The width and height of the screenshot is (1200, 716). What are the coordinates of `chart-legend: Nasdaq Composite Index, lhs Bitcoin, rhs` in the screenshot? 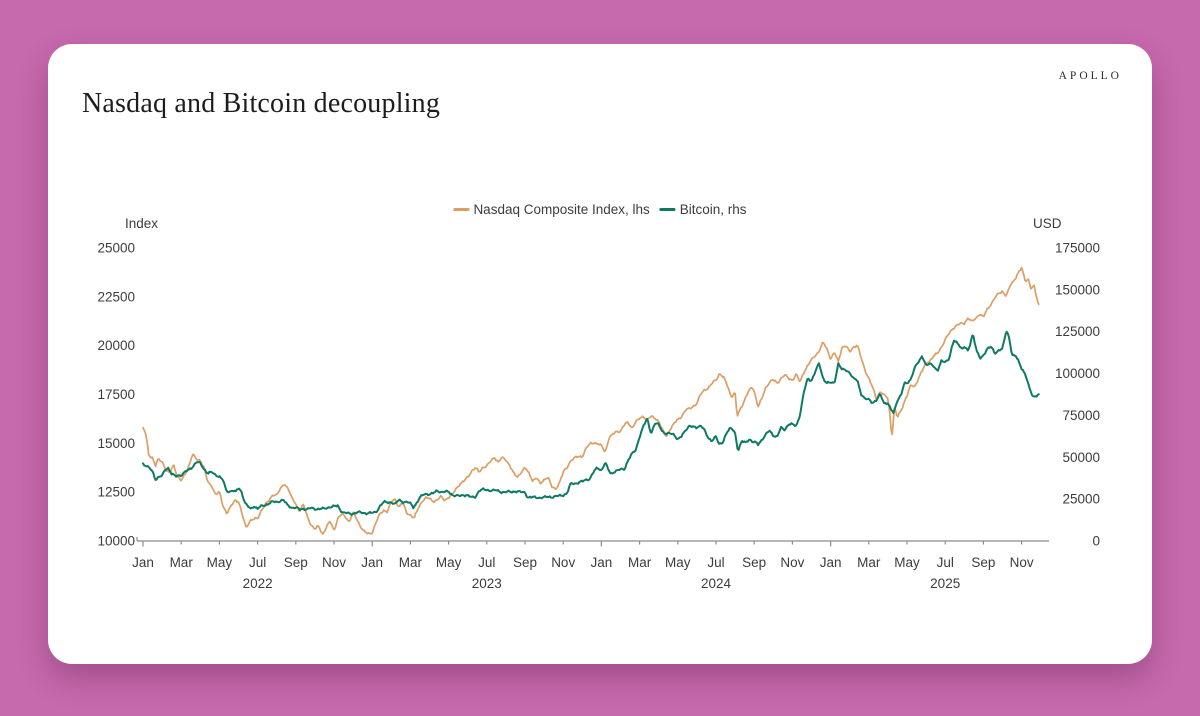 It's located at (600, 209).